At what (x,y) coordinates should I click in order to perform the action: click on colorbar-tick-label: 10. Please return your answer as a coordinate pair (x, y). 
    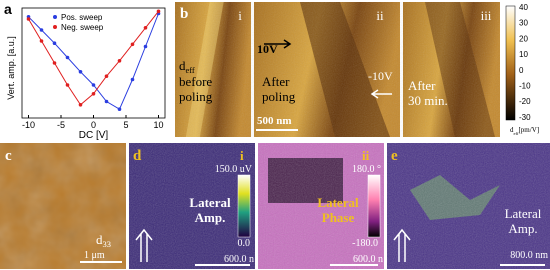
    Looking at the image, I should click on (523, 54).